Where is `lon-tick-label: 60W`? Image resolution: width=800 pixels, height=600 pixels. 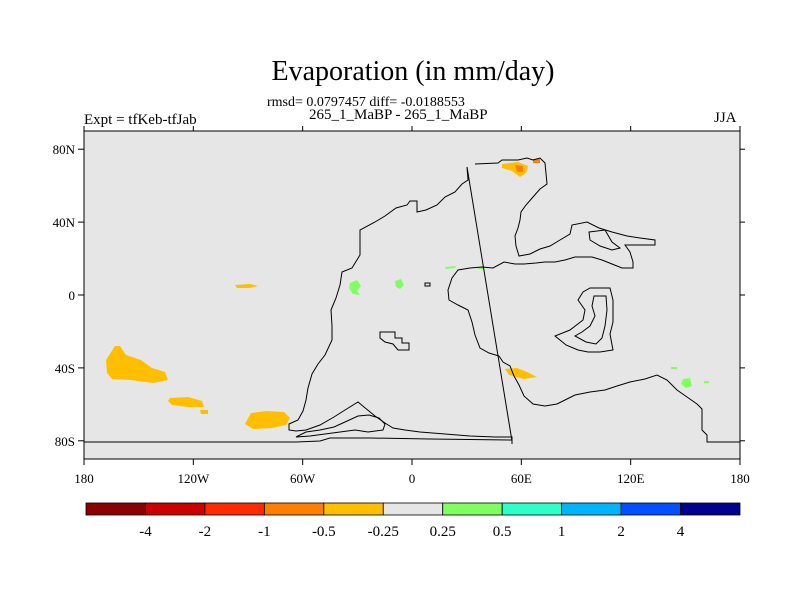 lon-tick-label: 60W is located at coordinates (303, 478).